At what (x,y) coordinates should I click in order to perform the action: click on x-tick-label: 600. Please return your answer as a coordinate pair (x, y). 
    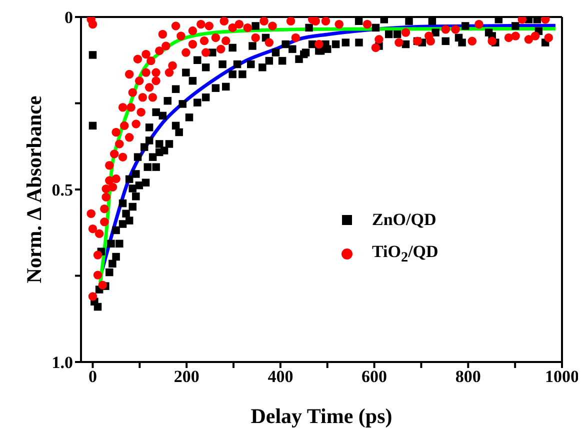
    Looking at the image, I should click on (375, 376).